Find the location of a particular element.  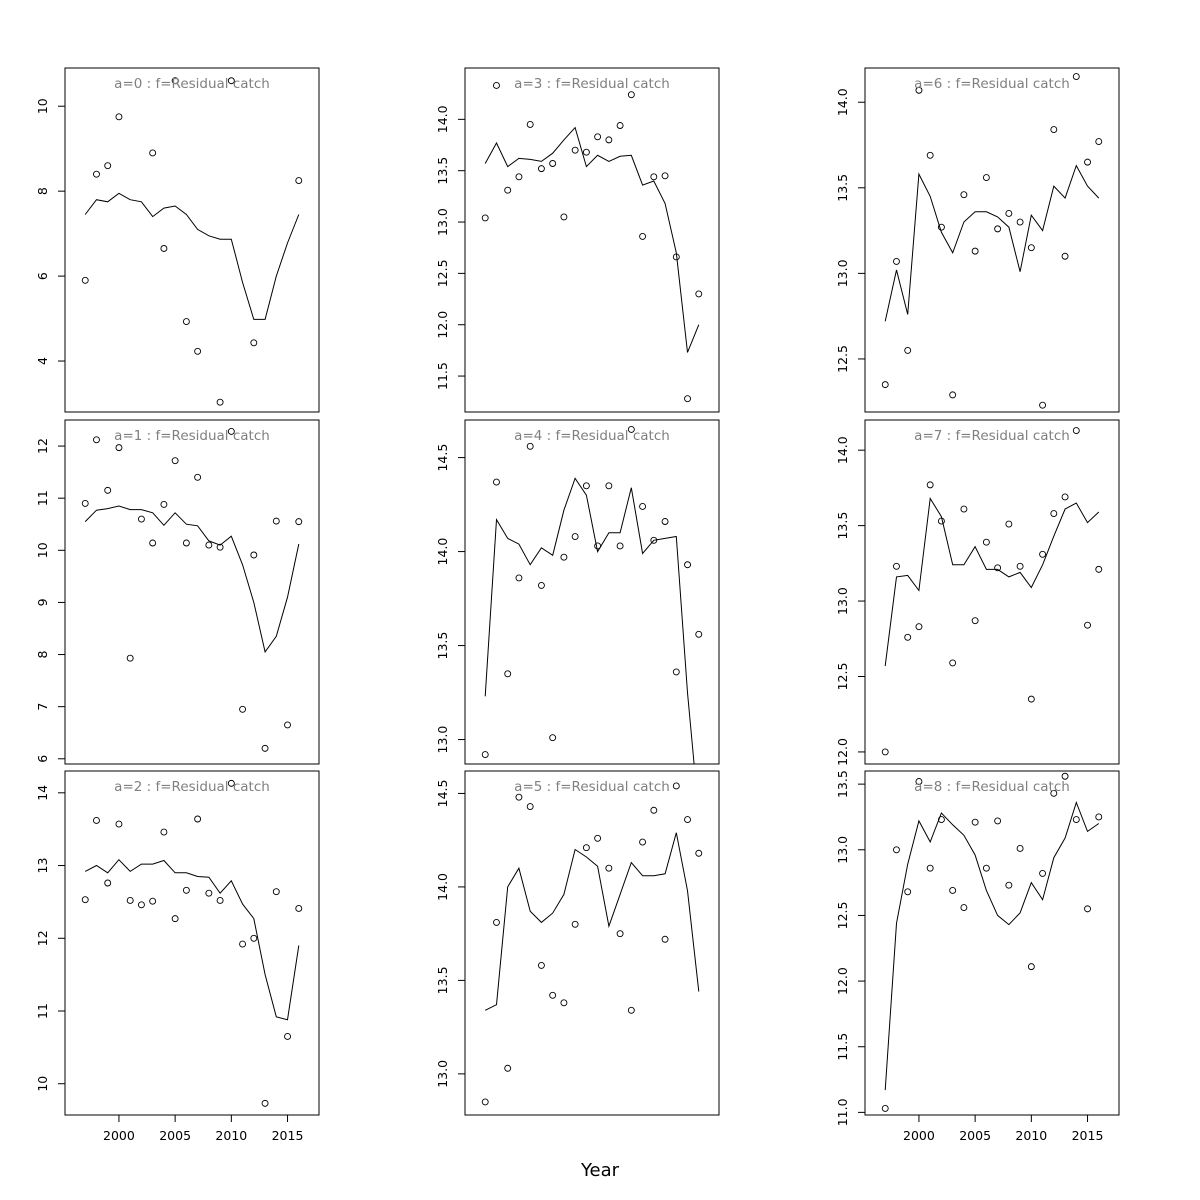

y-tick-label: 11 is located at coordinates (42, 1011).